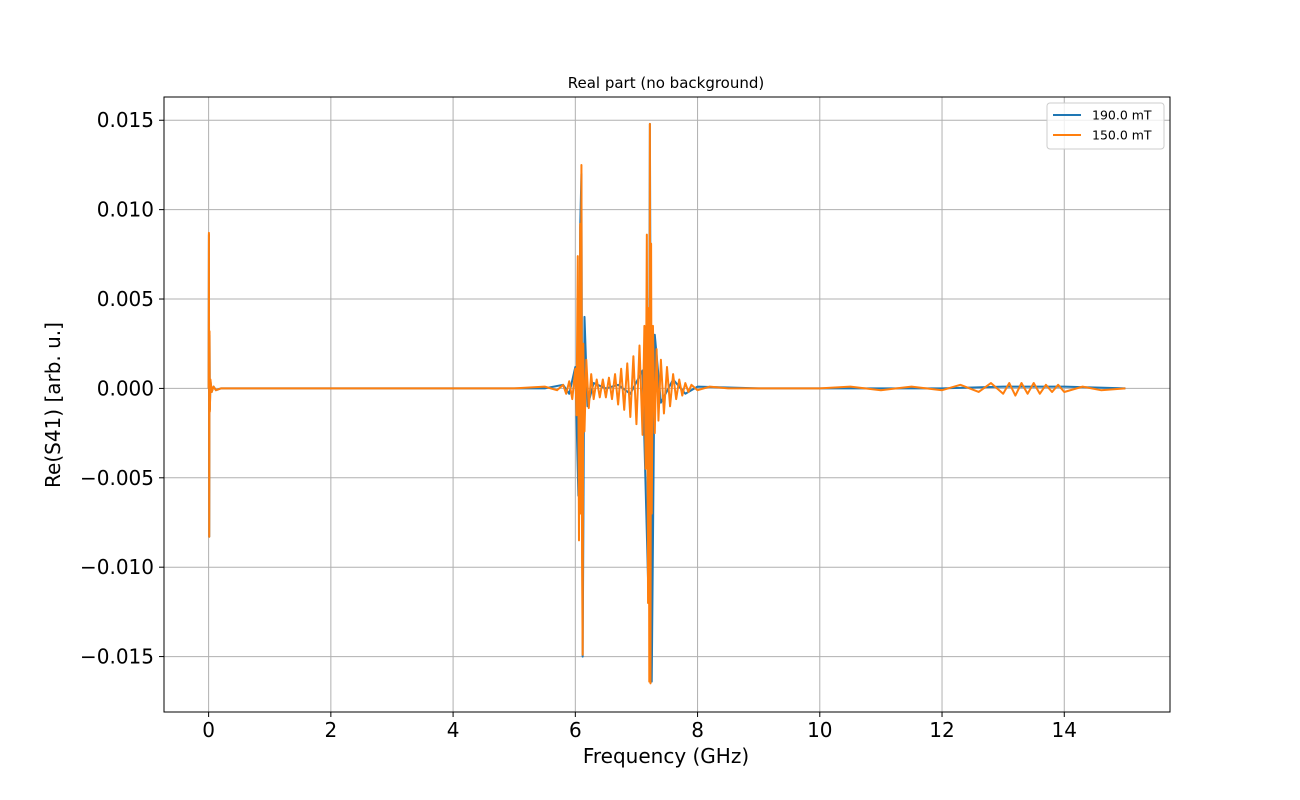  What do you see at coordinates (330, 730) in the screenshot?
I see `x-tick-label: 2` at bounding box center [330, 730].